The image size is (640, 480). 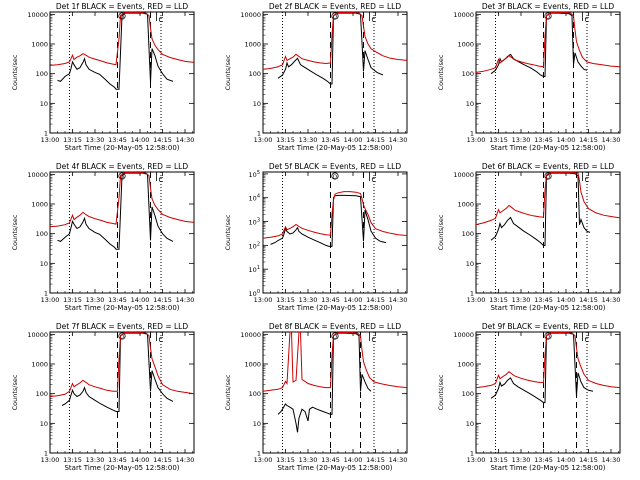 What do you see at coordinates (258, 244) in the screenshot?
I see `y-tick-exponent: 2` at bounding box center [258, 244].